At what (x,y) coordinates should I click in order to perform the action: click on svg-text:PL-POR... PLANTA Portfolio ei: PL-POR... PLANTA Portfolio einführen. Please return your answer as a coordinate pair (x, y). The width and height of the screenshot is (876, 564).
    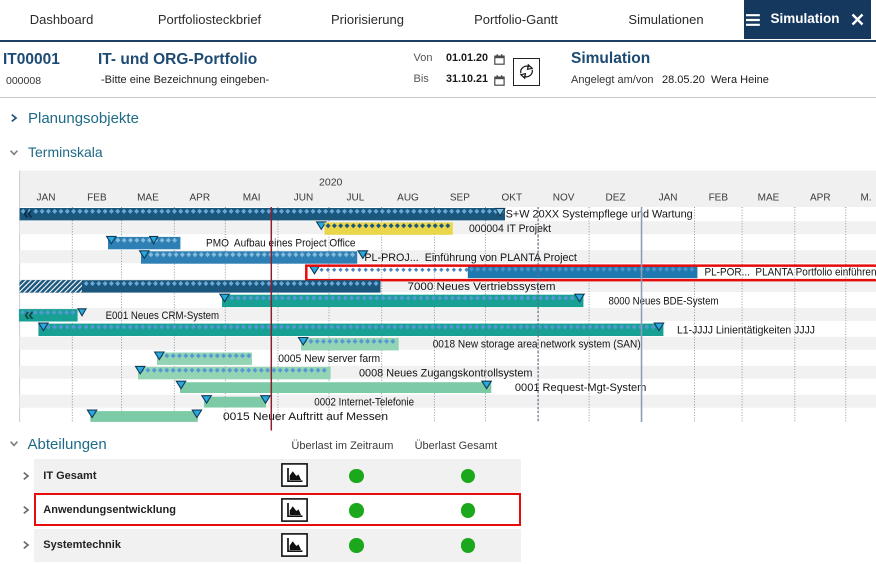
    Looking at the image, I should click on (790, 273).